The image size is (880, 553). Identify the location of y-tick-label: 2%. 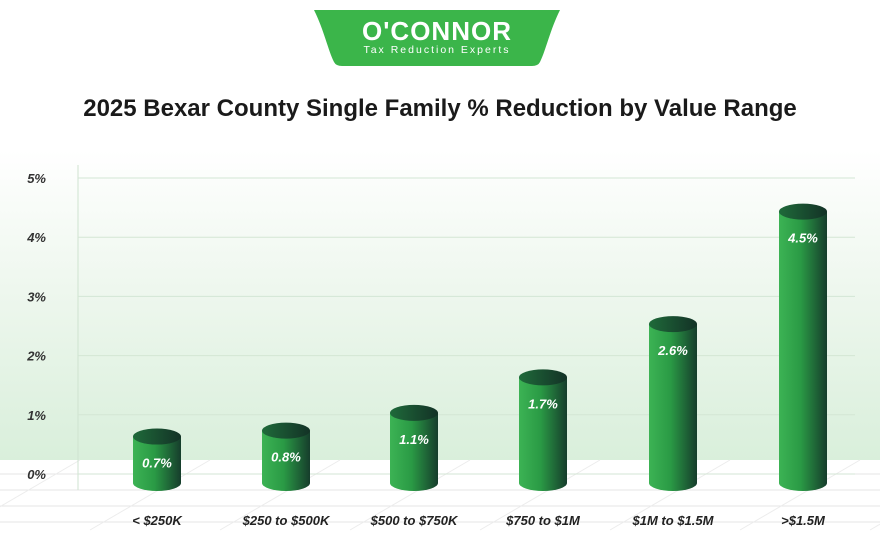
(36, 356).